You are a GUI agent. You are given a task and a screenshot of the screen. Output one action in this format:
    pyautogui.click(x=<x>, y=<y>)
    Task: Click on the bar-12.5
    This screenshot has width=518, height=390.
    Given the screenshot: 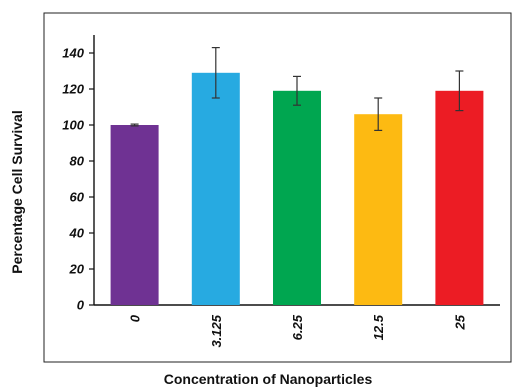 What is the action you would take?
    pyautogui.click(x=378, y=209)
    